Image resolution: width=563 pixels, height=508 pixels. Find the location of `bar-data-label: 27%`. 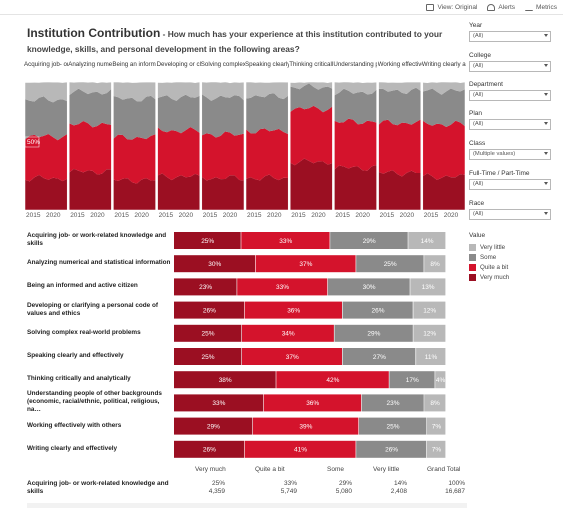

bar-data-label: 27% is located at coordinates (379, 357).